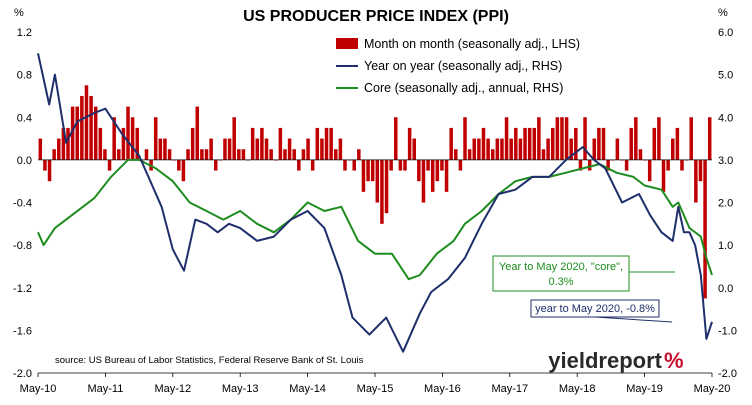 Image resolution: width=752 pixels, height=405 pixels. What do you see at coordinates (240, 389) in the screenshot?
I see `x-axis-tick-label: May-13` at bounding box center [240, 389].